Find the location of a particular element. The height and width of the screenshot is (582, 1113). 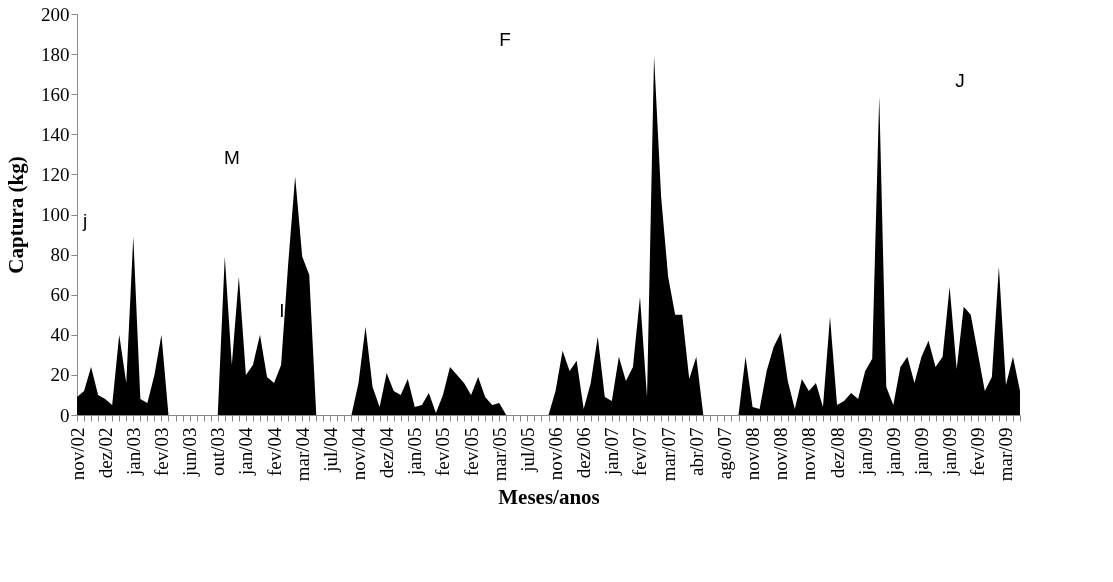

x-tick-label: dez/02 is located at coordinates (105, 453).